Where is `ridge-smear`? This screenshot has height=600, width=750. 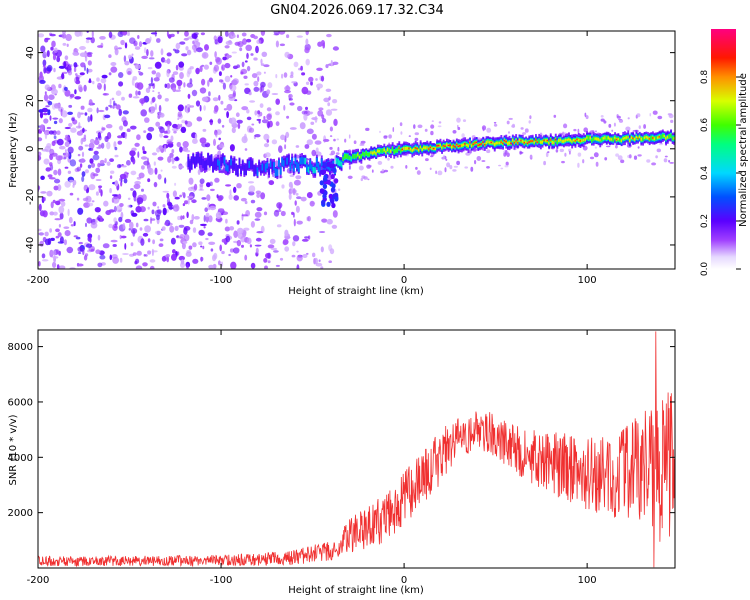
ridge-smear is located at coordinates (325, 186).